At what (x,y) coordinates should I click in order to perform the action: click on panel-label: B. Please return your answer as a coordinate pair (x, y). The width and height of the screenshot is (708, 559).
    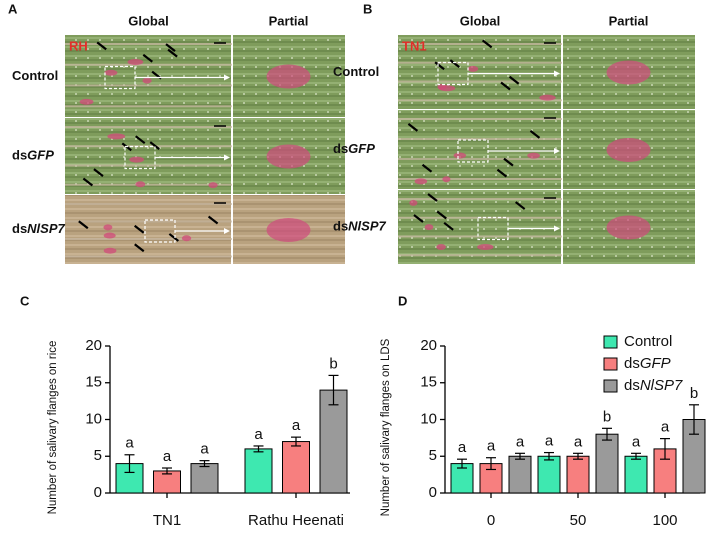
    Looking at the image, I should click on (367, 8).